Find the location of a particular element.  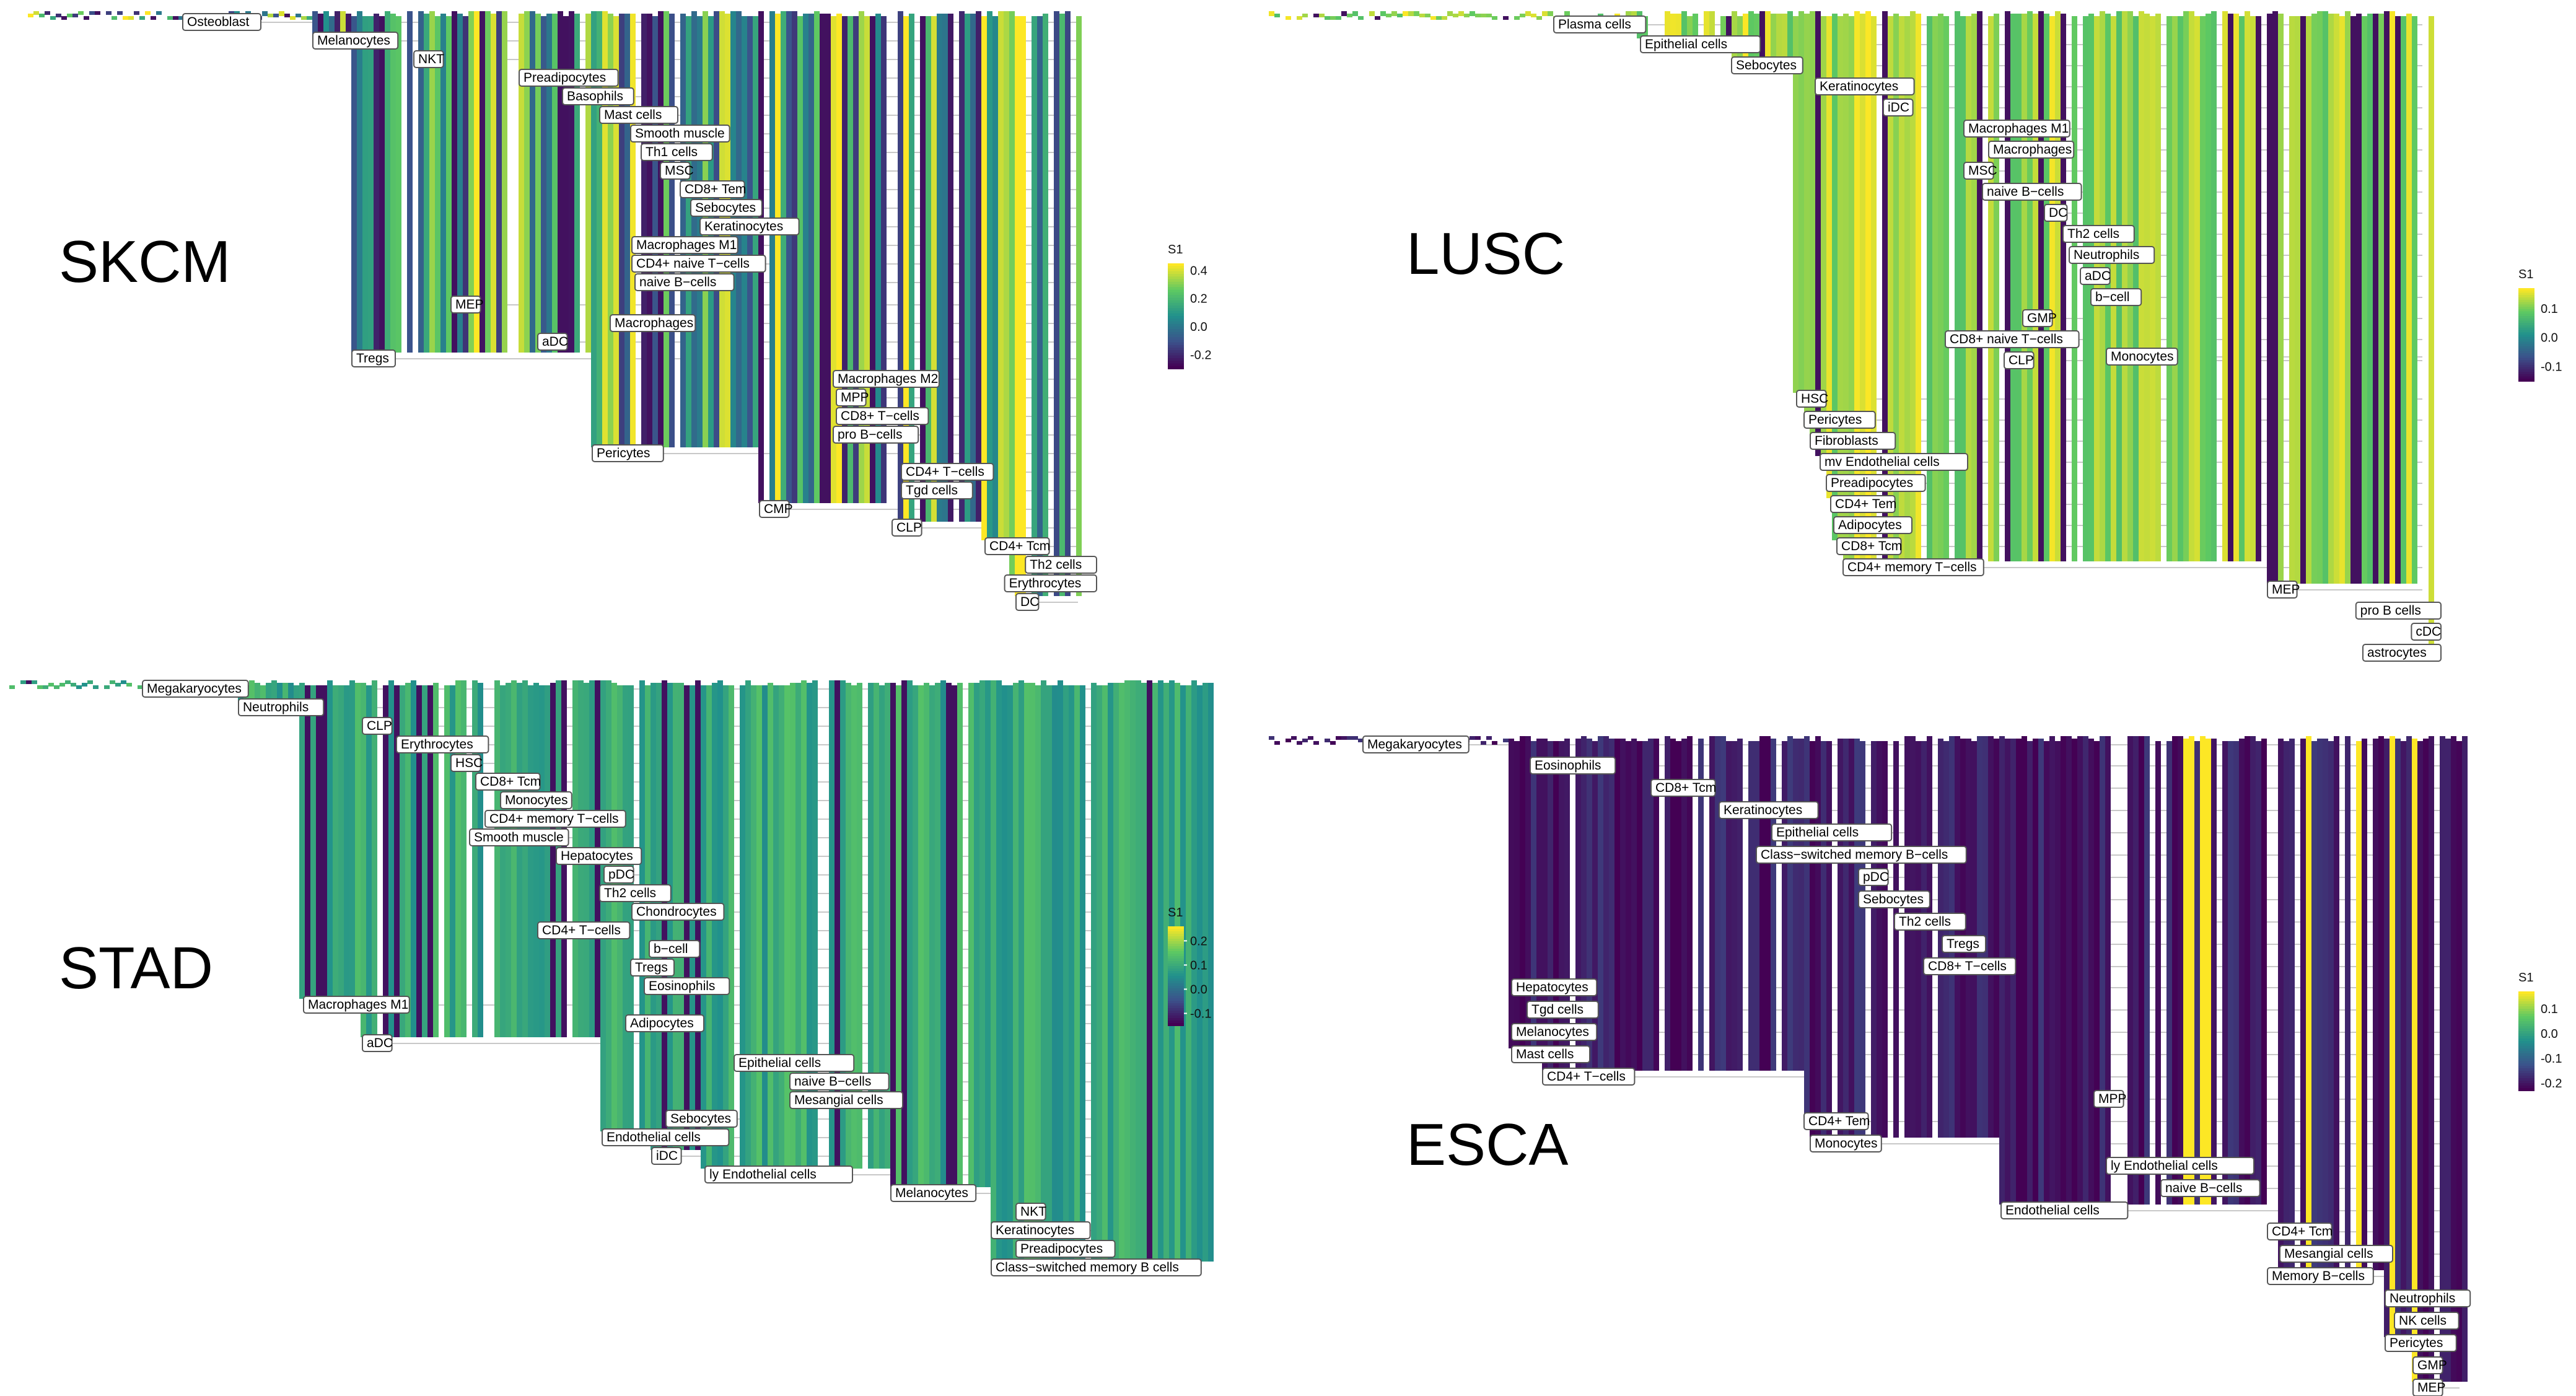

cell-label-text: Keratinocytes is located at coordinates (1035, 1230).